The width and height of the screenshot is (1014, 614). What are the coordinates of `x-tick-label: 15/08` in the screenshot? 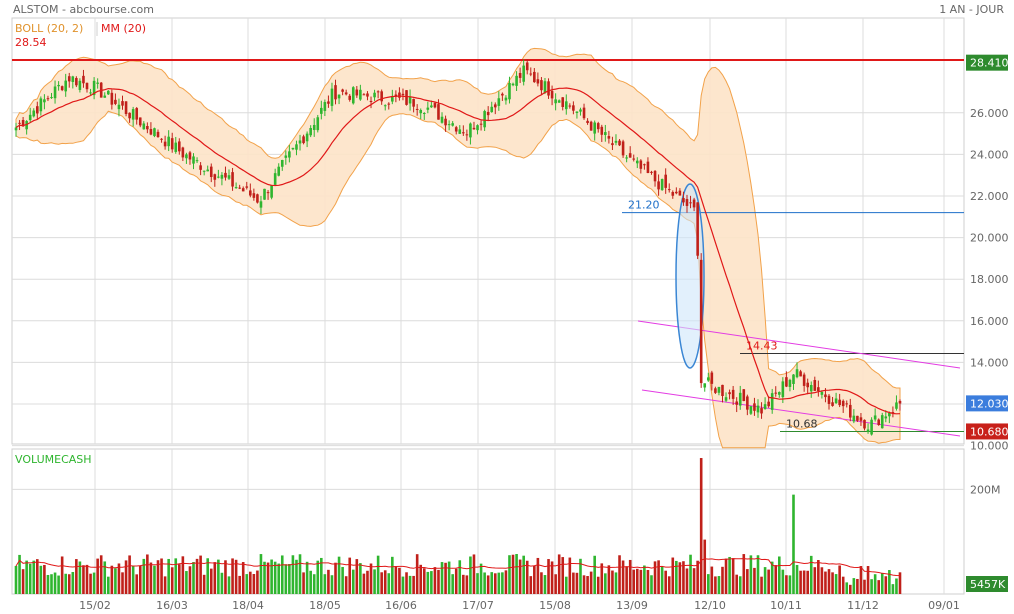 It's located at (555, 605).